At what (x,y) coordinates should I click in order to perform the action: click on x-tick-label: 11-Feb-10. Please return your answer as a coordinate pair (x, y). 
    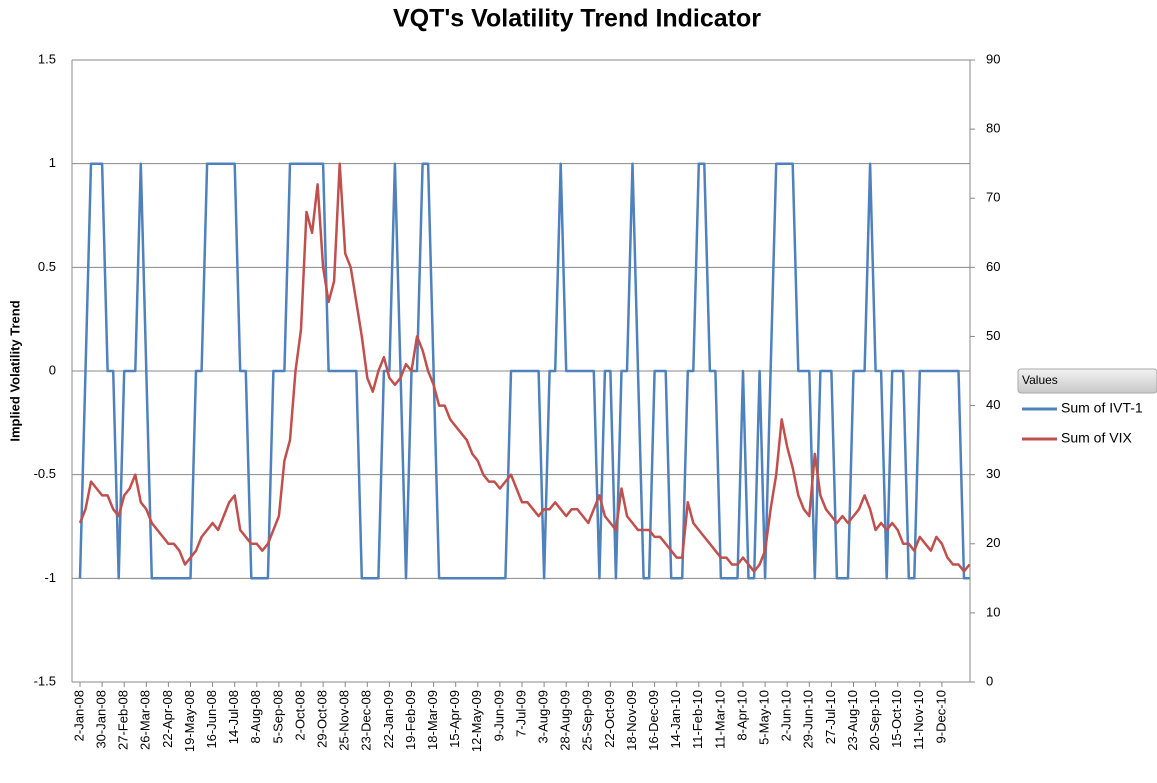
    Looking at the image, I should click on (697, 719).